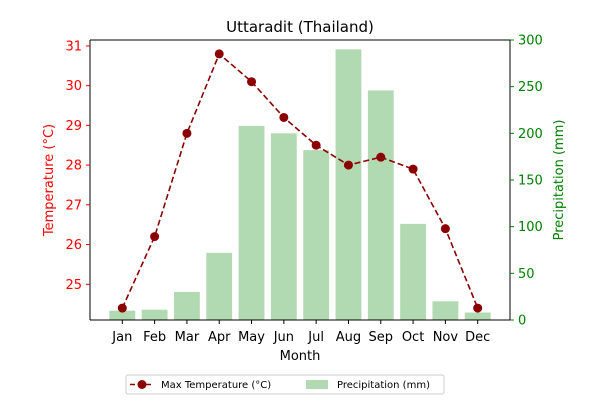 This screenshot has width=600, height=400. I want to click on legend: Max Temperature (°C) Precipitation (mm), so click(285, 384).